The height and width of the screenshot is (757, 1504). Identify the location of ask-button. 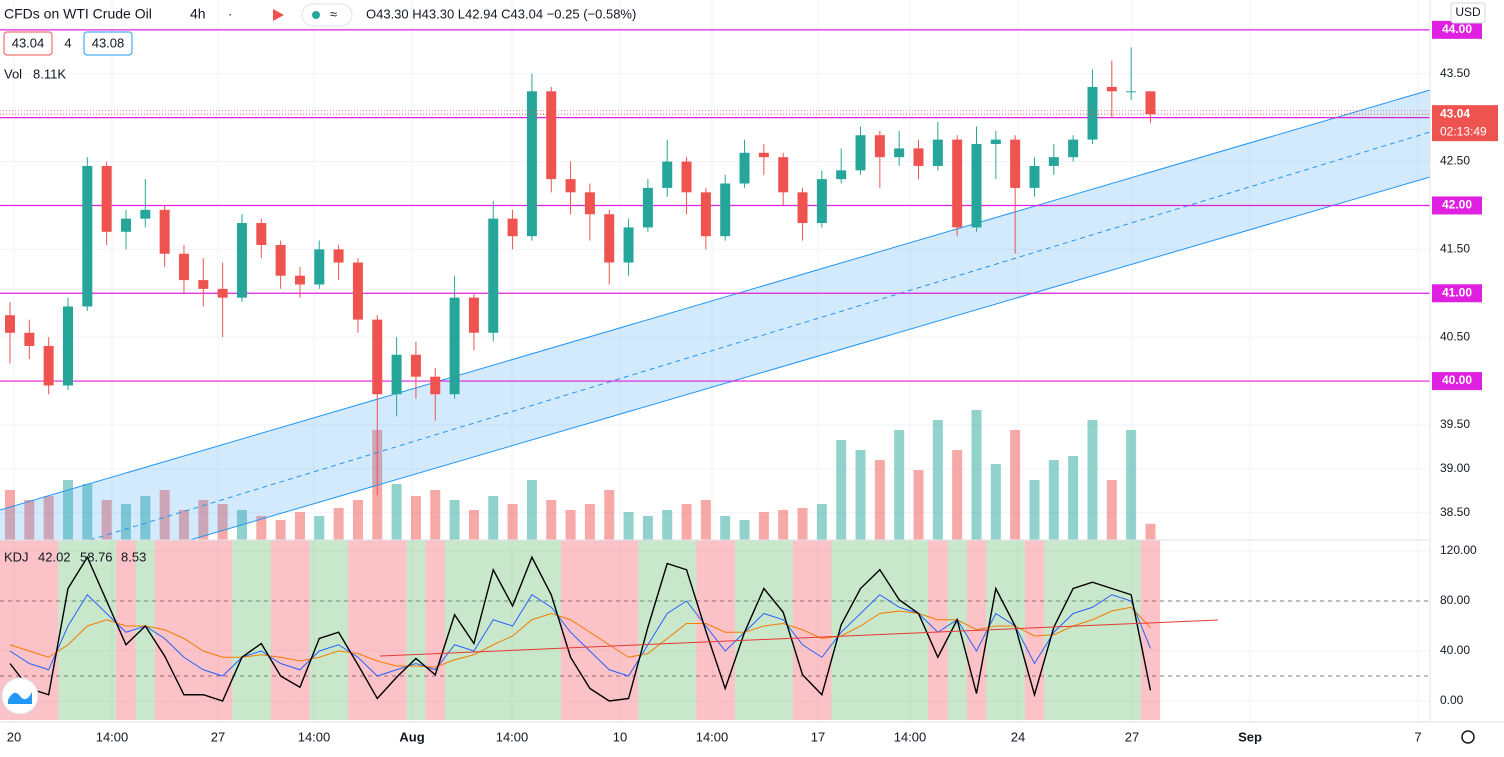
(108, 43).